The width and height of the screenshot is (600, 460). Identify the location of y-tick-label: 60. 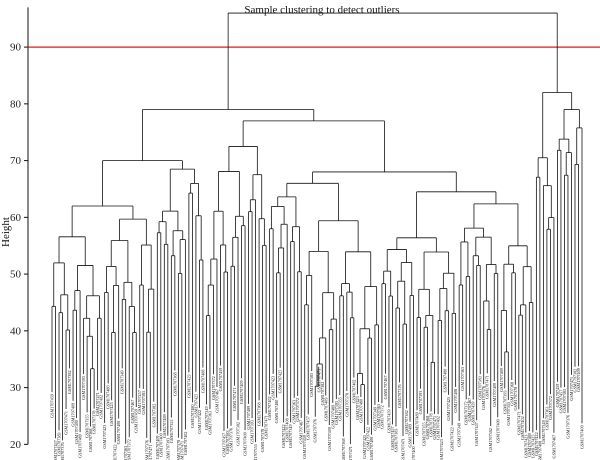
(16, 218).